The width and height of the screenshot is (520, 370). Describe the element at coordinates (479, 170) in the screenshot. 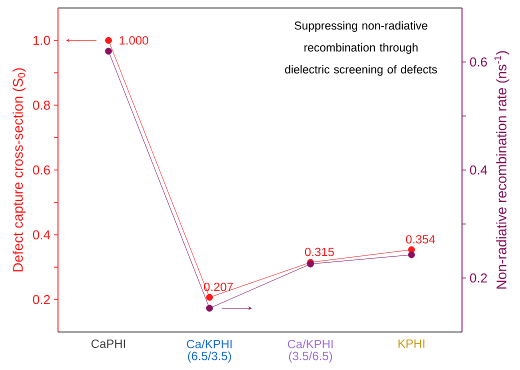

I see `y2-tick-label: 0.4` at that location.